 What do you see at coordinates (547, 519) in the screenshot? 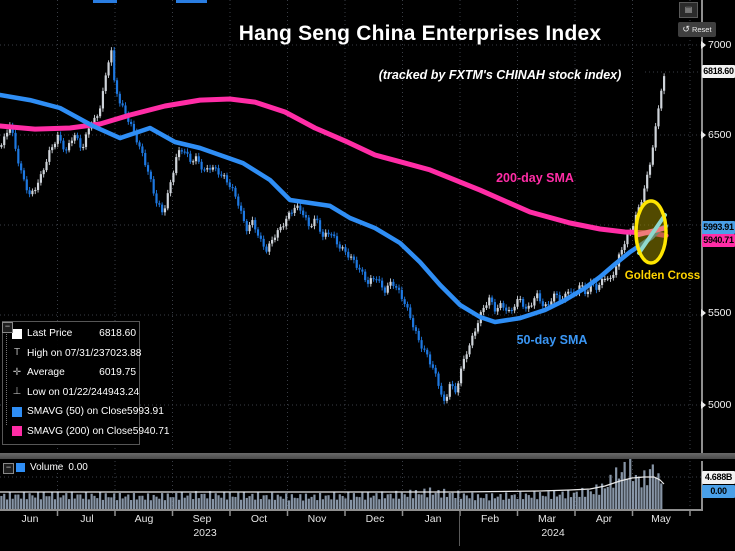
I see `x-axis-month-label: Mar` at bounding box center [547, 519].